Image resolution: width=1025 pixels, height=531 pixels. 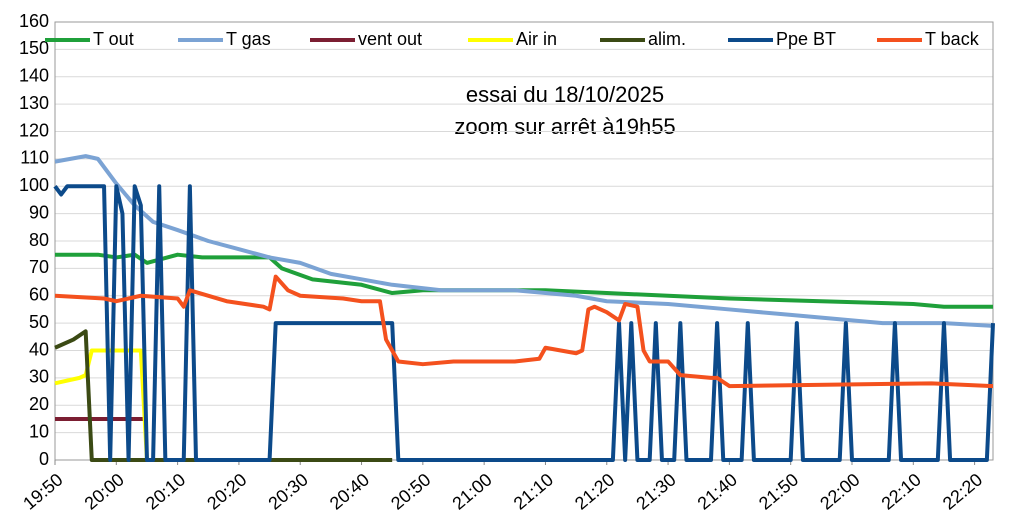 I want to click on y-tick-label: 150, so click(x=34, y=48).